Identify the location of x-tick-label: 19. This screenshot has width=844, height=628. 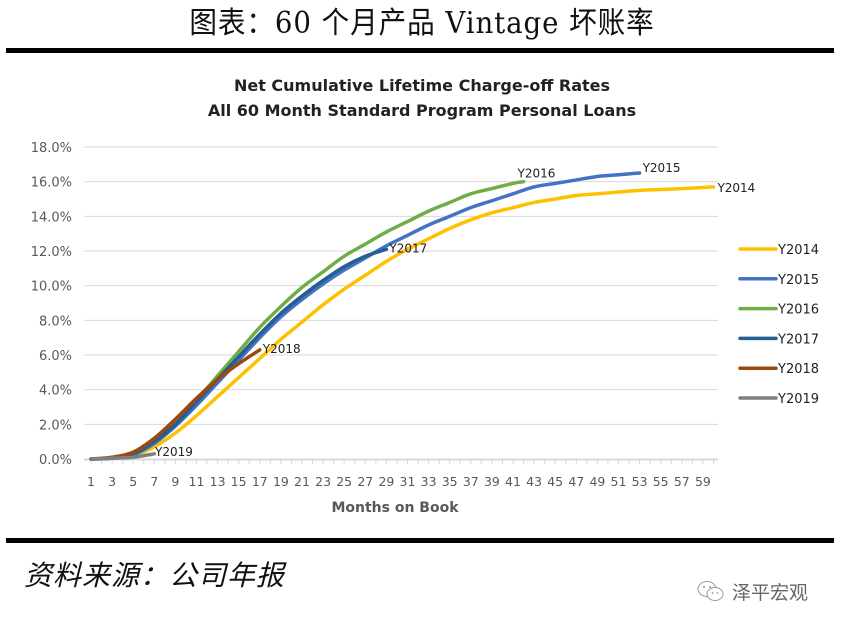
(281, 481).